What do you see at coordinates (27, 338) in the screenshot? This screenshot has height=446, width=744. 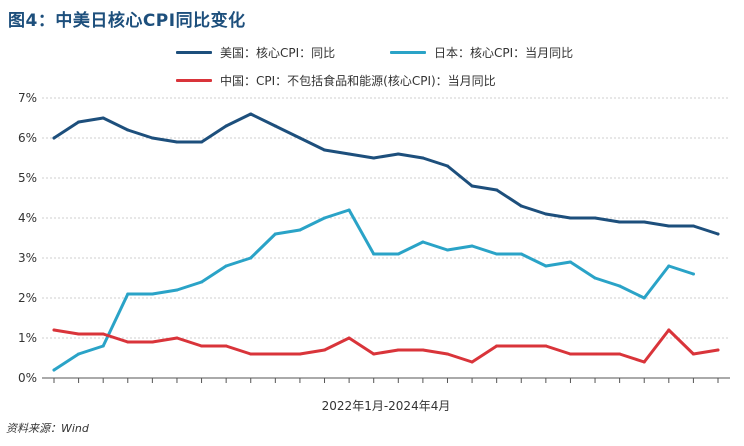 I see `y-tick-label: 1%` at bounding box center [27, 338].